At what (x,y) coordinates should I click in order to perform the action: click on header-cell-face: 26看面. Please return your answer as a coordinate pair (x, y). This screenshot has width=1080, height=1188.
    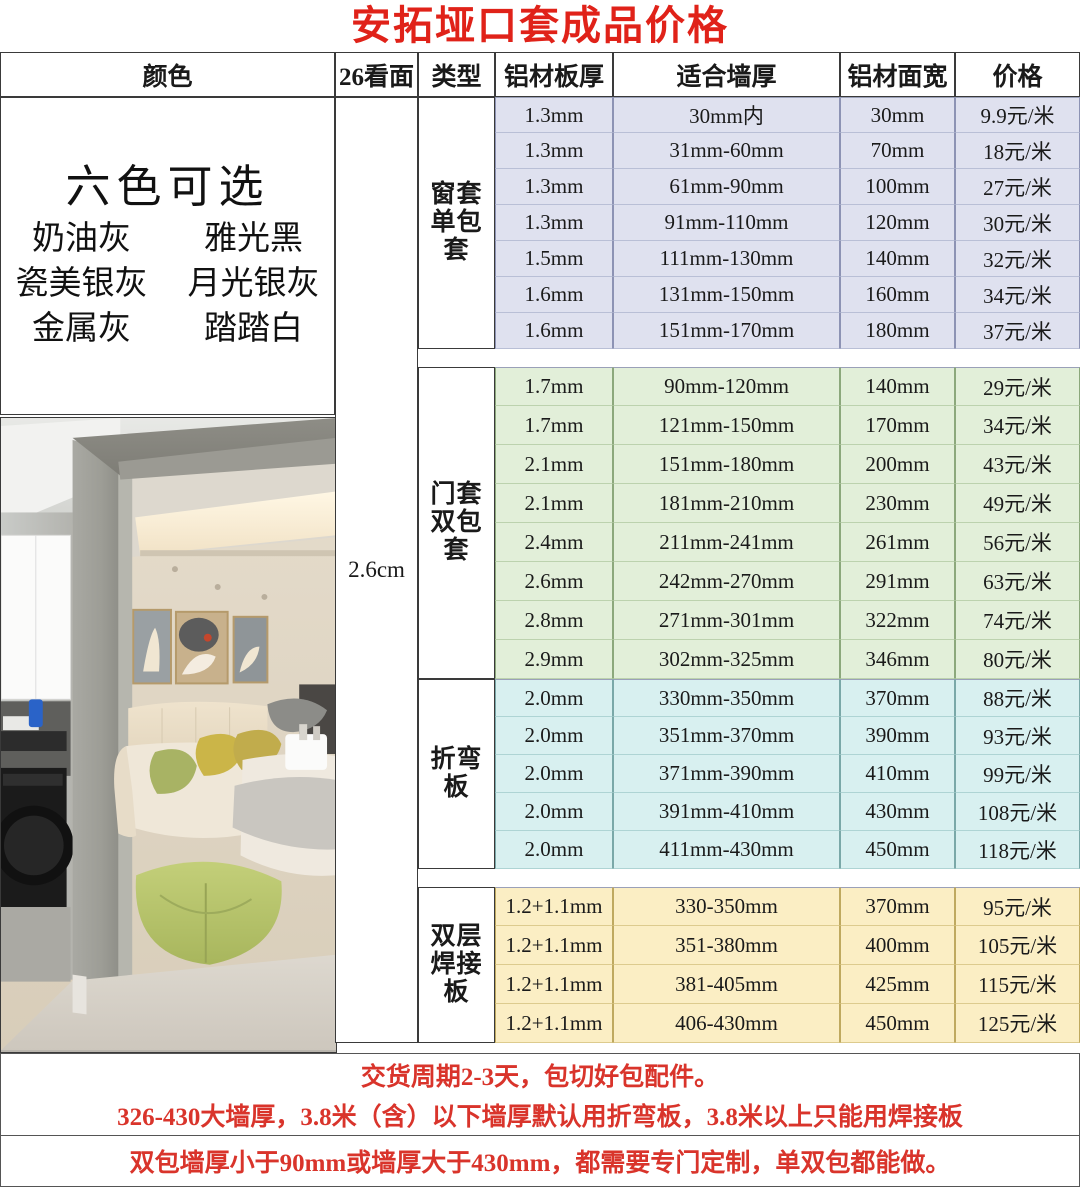
    Looking at the image, I should click on (376, 74).